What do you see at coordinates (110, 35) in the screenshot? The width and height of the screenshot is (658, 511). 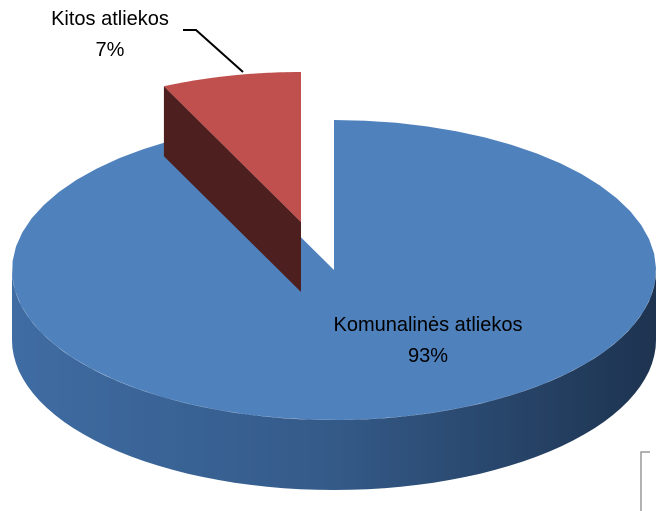 I see `slice-label: Kitos atliekos 7%` at bounding box center [110, 35].